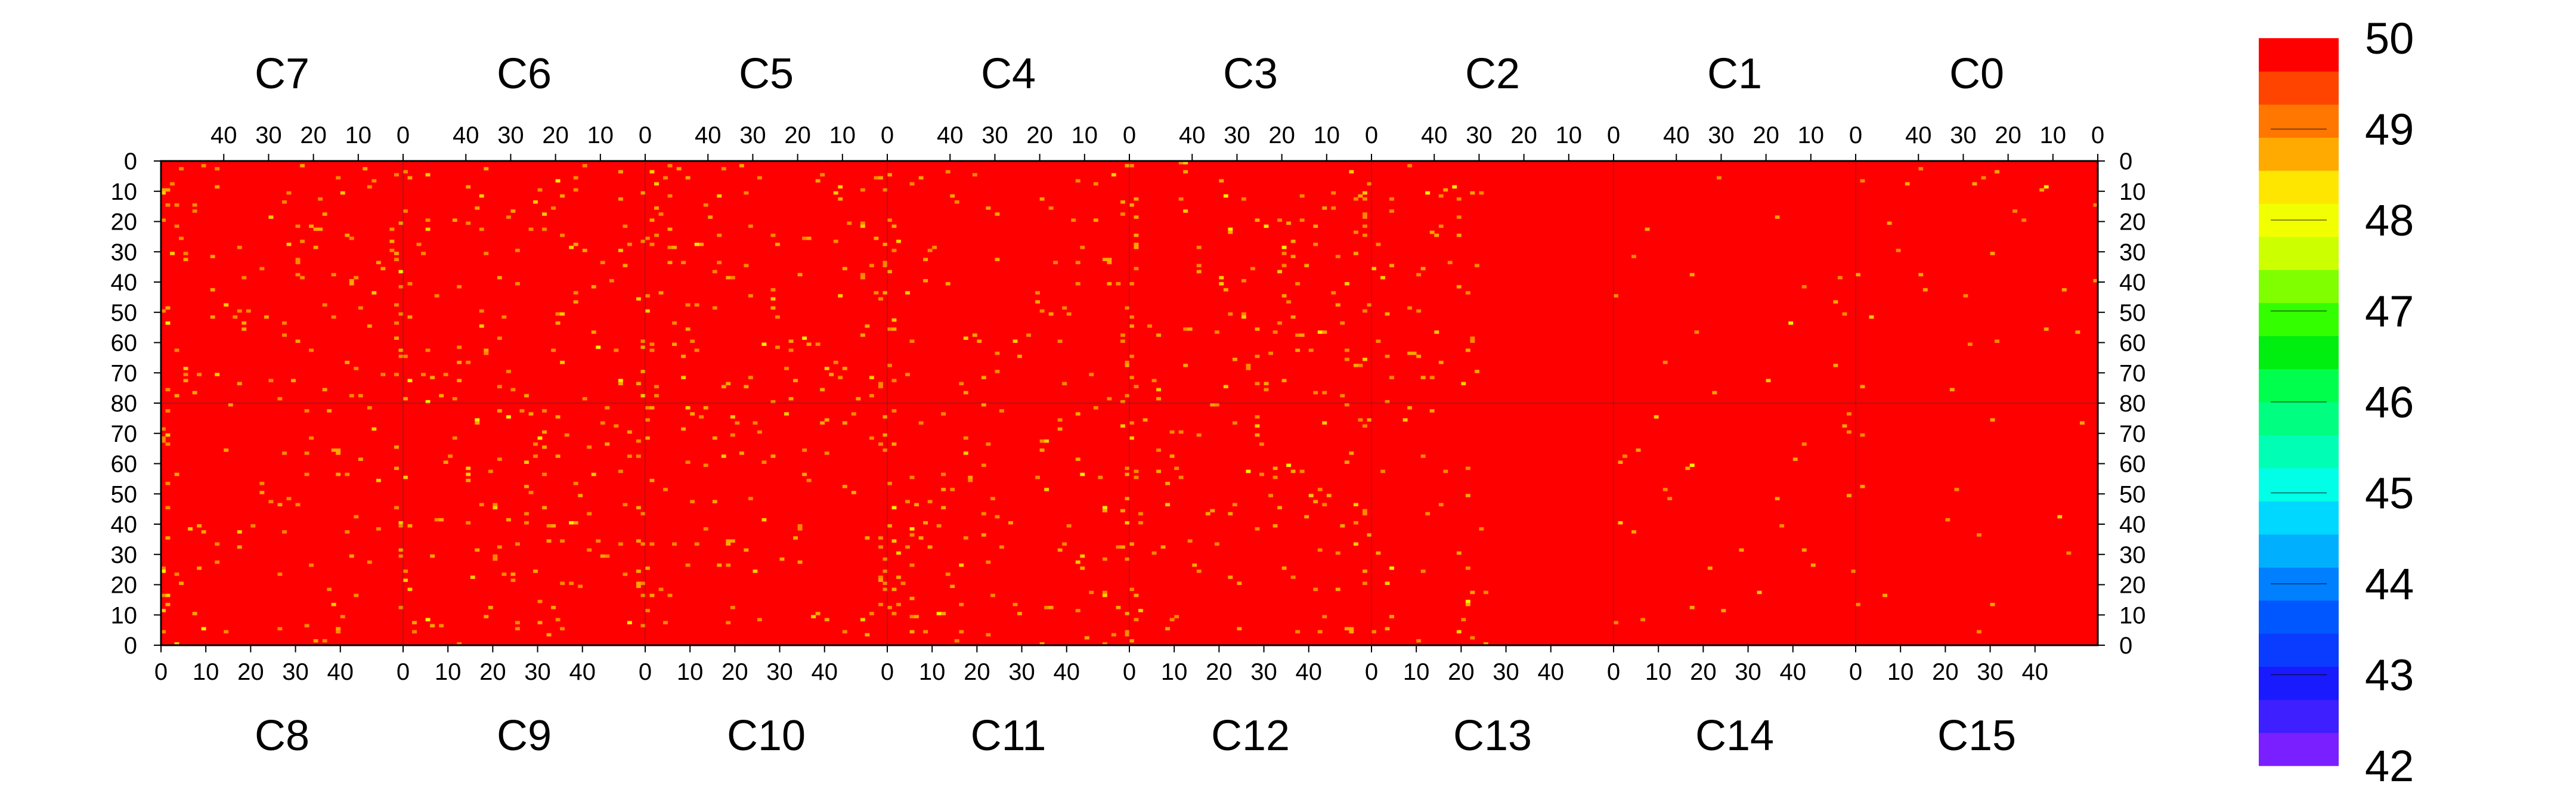 The height and width of the screenshot is (808, 2576). Describe the element at coordinates (1735, 518) in the screenshot. I see `chip-cells-c14` at that location.